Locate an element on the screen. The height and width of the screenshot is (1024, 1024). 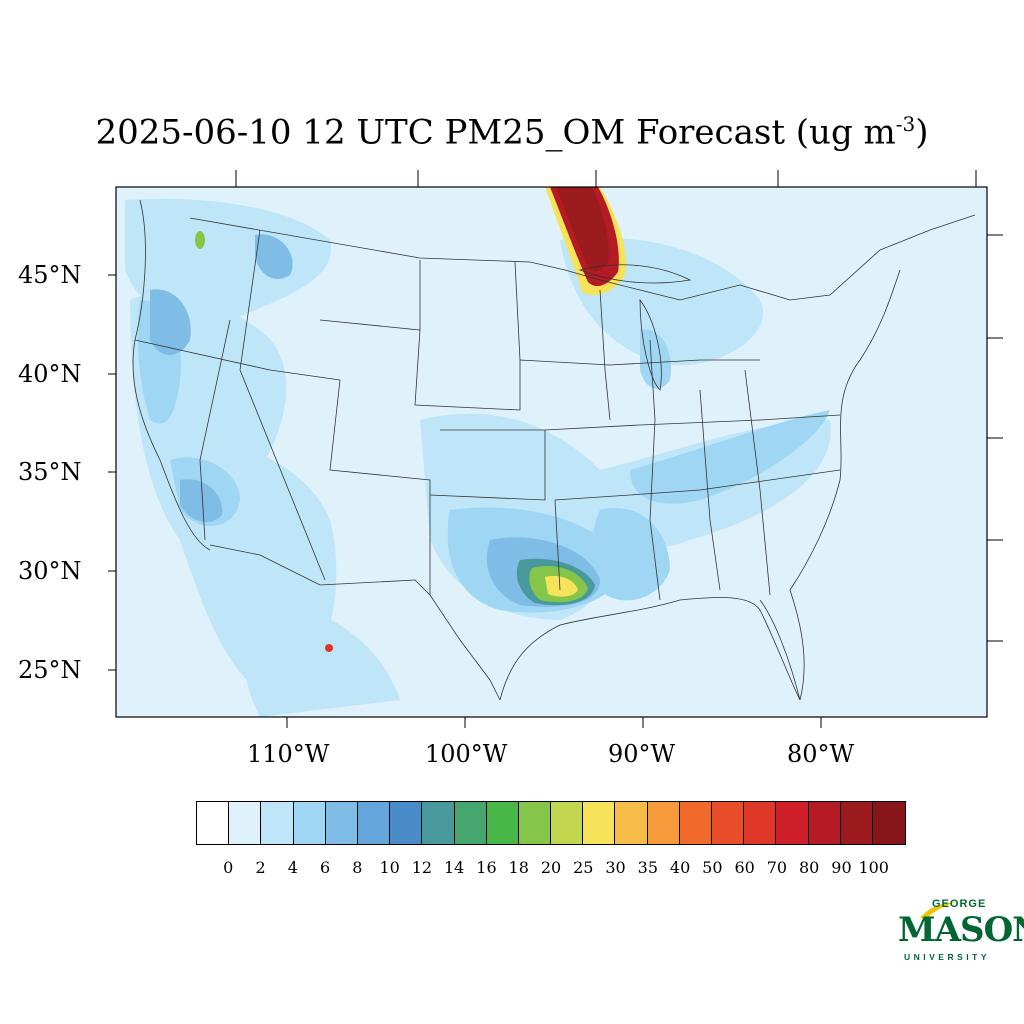
great-lake-superior is located at coordinates (635, 274).